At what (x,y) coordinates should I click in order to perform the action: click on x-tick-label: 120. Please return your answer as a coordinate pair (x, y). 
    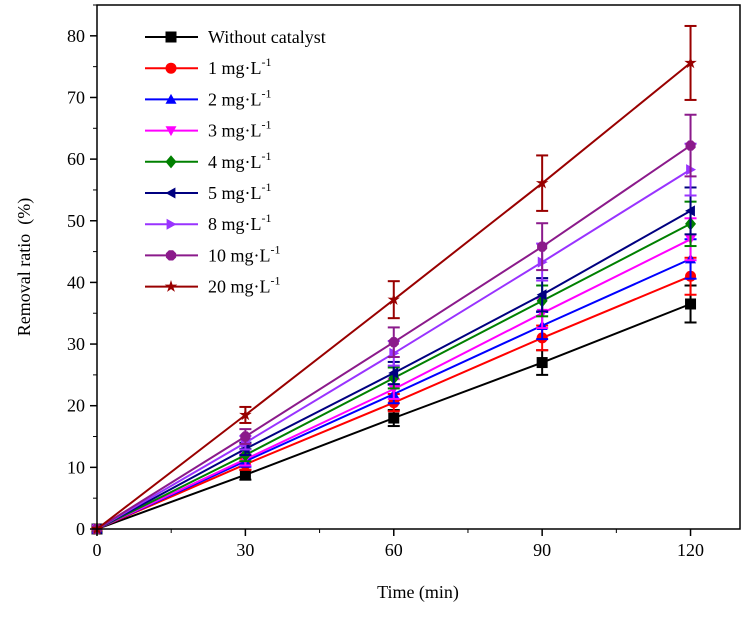
    Looking at the image, I should click on (690, 550).